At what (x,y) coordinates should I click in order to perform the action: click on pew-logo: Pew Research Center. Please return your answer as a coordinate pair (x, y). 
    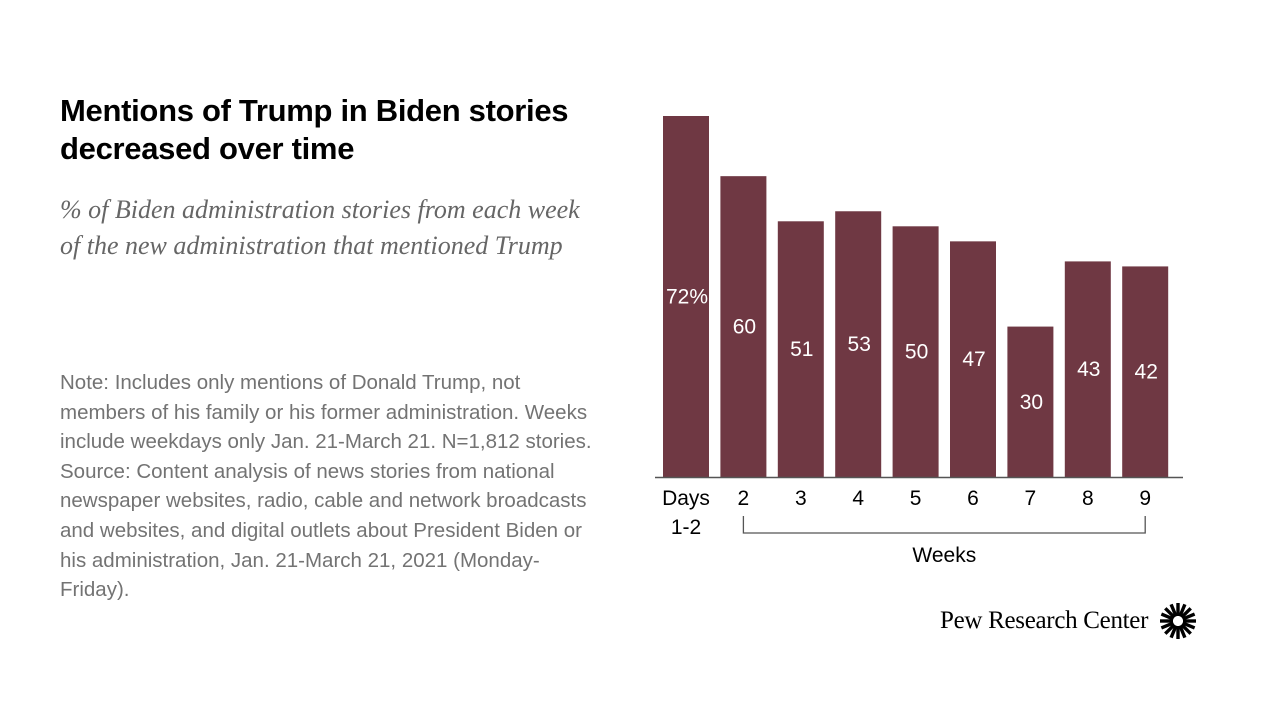
    Looking at the image, I should click on (1069, 621).